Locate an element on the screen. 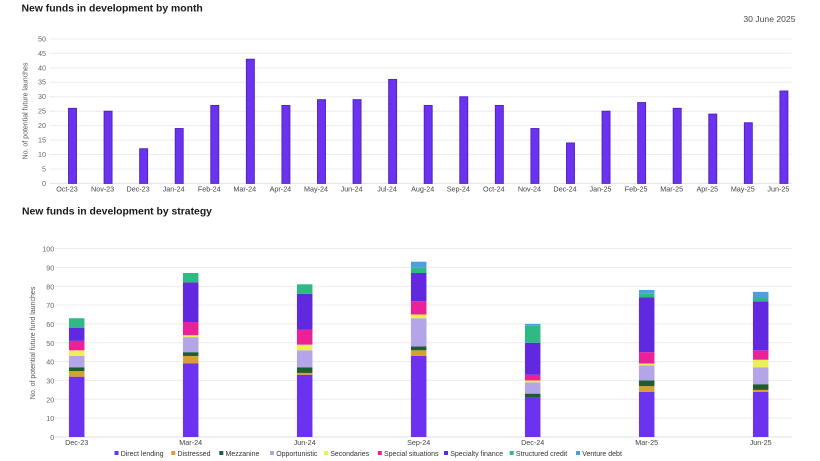 The image size is (820, 461). svg-text:No. of potential future fund l: No. of potential future fund launches is located at coordinates (33, 342).